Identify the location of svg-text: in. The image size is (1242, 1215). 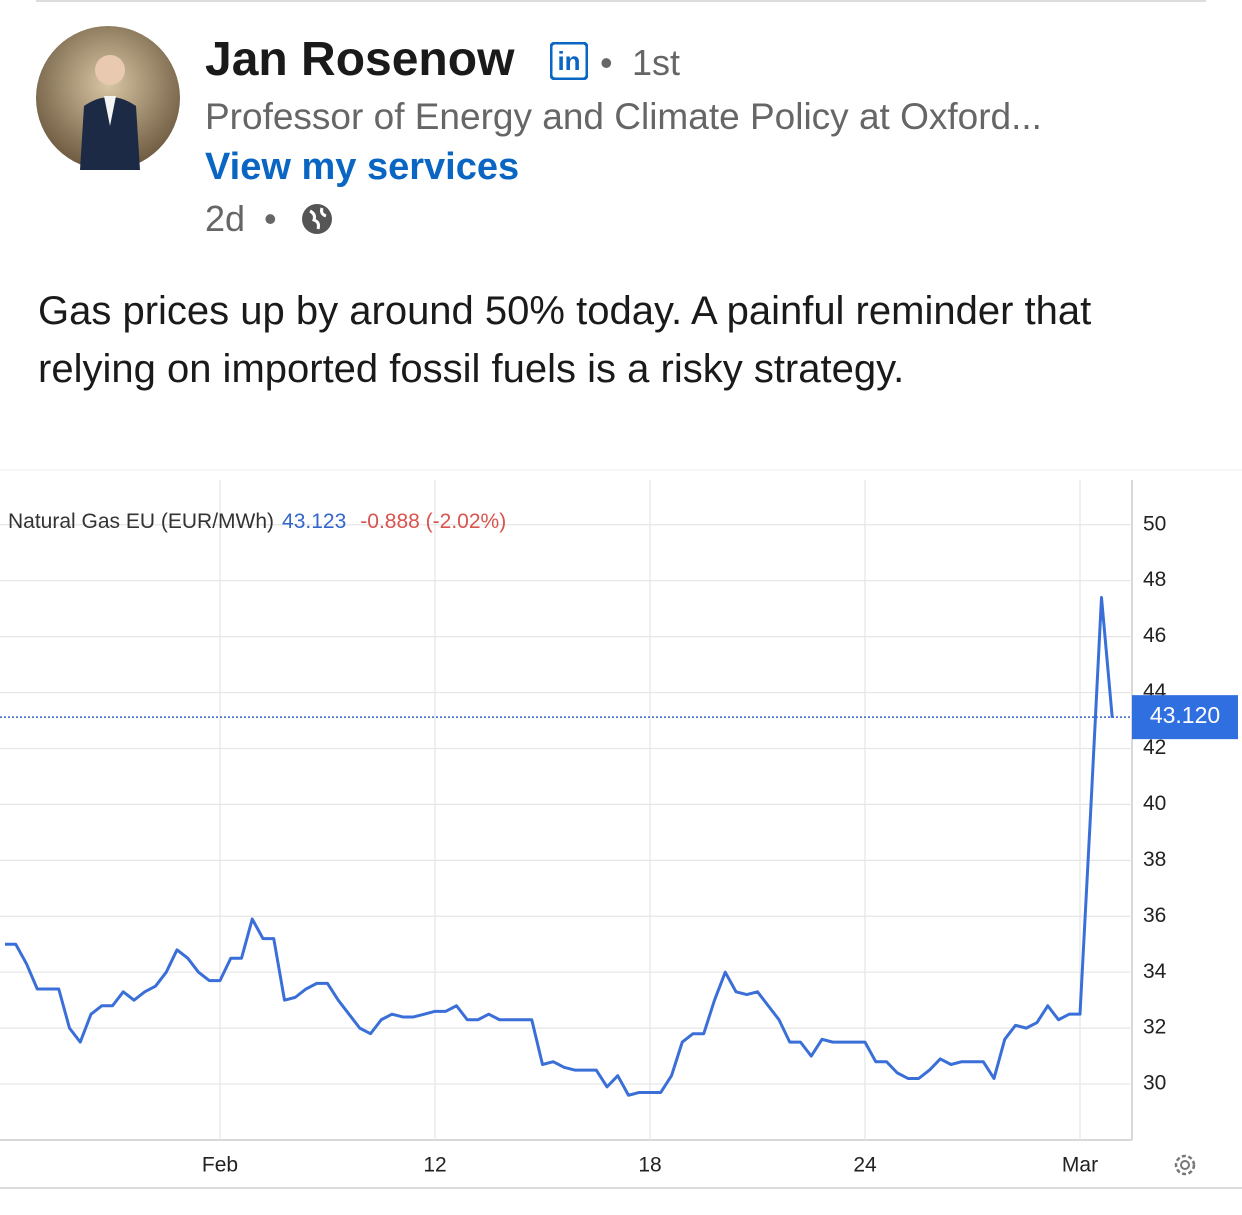
(568, 61).